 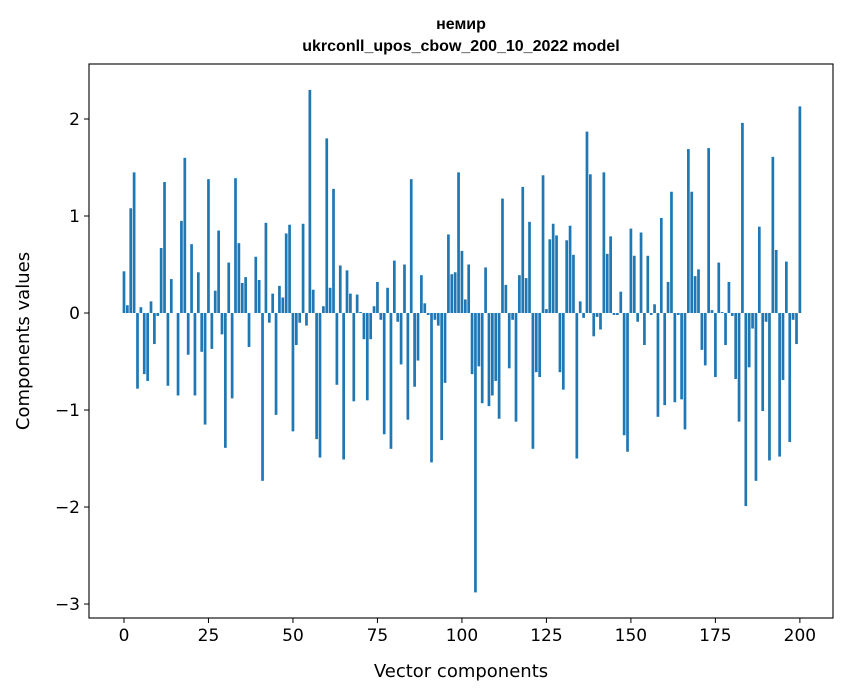 I want to click on x-tick-label: 200, so click(x=800, y=636).